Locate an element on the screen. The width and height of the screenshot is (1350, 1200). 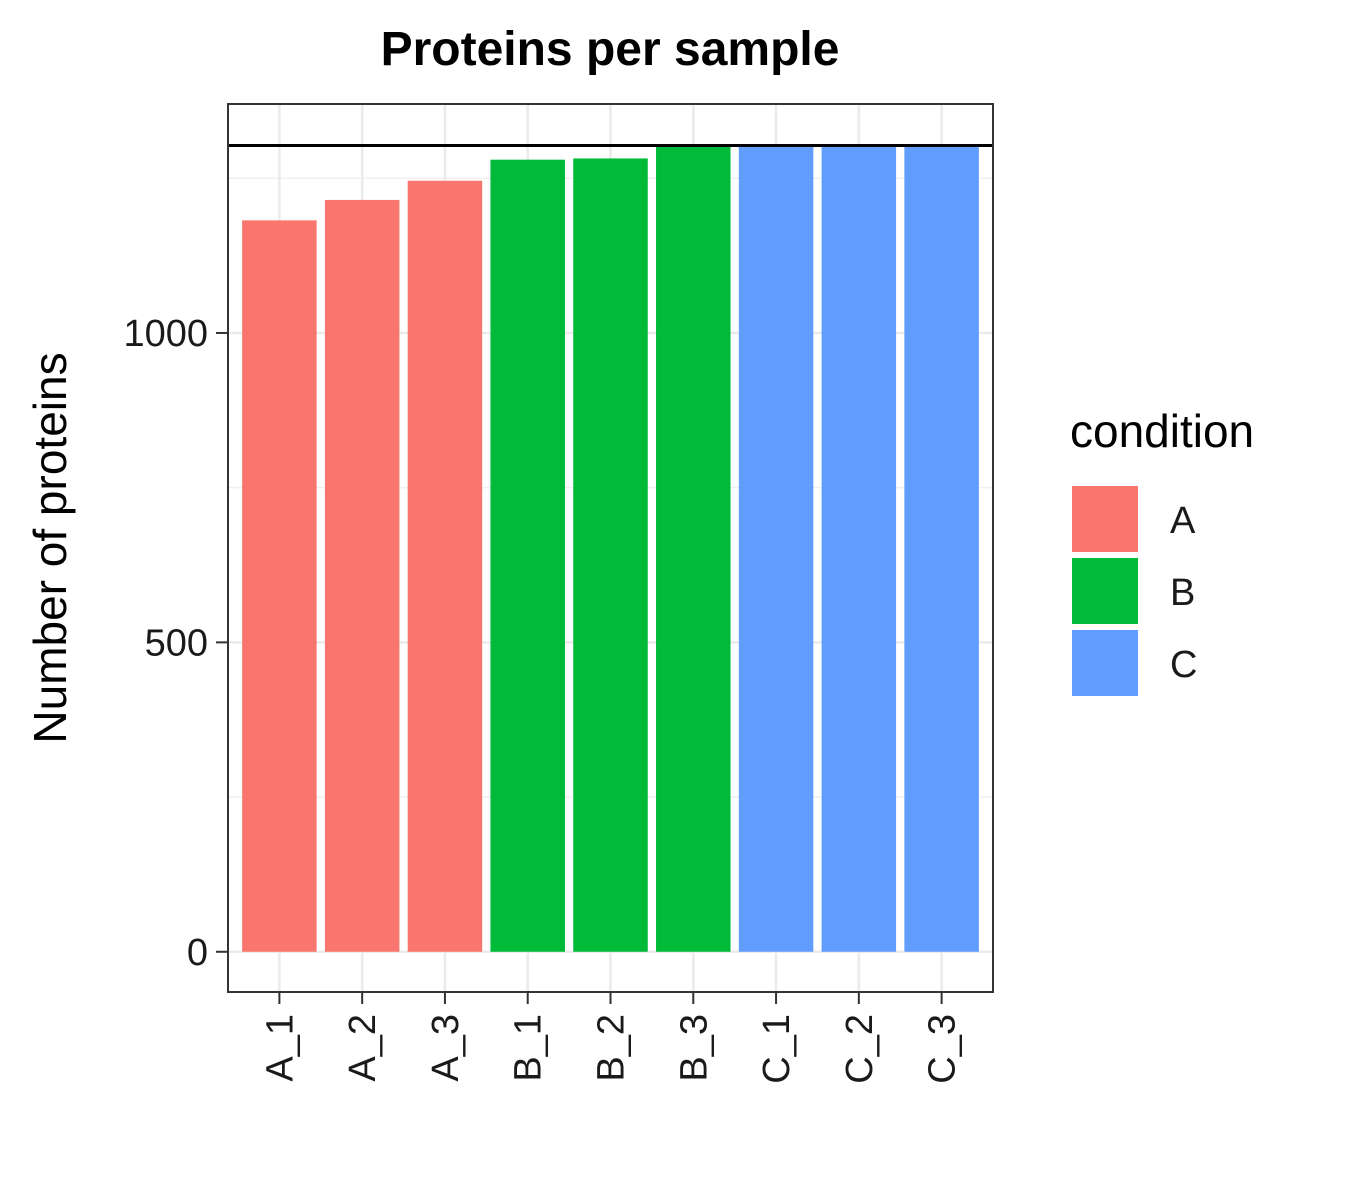
legend-label-C: C is located at coordinates (1183, 665).